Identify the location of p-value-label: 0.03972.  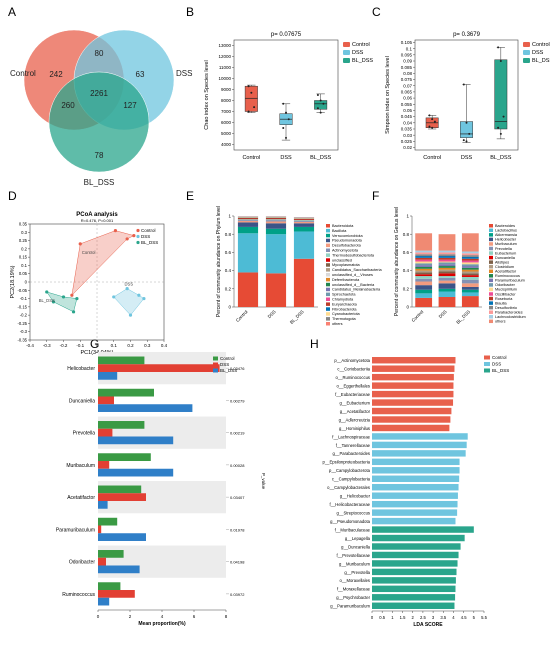
(237, 594).